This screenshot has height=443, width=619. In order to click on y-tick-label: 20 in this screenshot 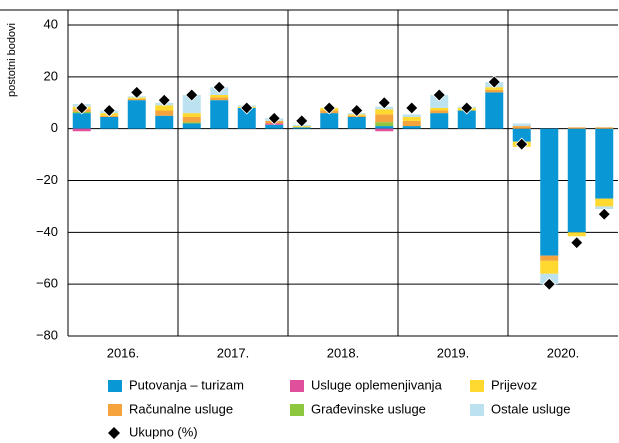, I will do `click(51, 75)`.